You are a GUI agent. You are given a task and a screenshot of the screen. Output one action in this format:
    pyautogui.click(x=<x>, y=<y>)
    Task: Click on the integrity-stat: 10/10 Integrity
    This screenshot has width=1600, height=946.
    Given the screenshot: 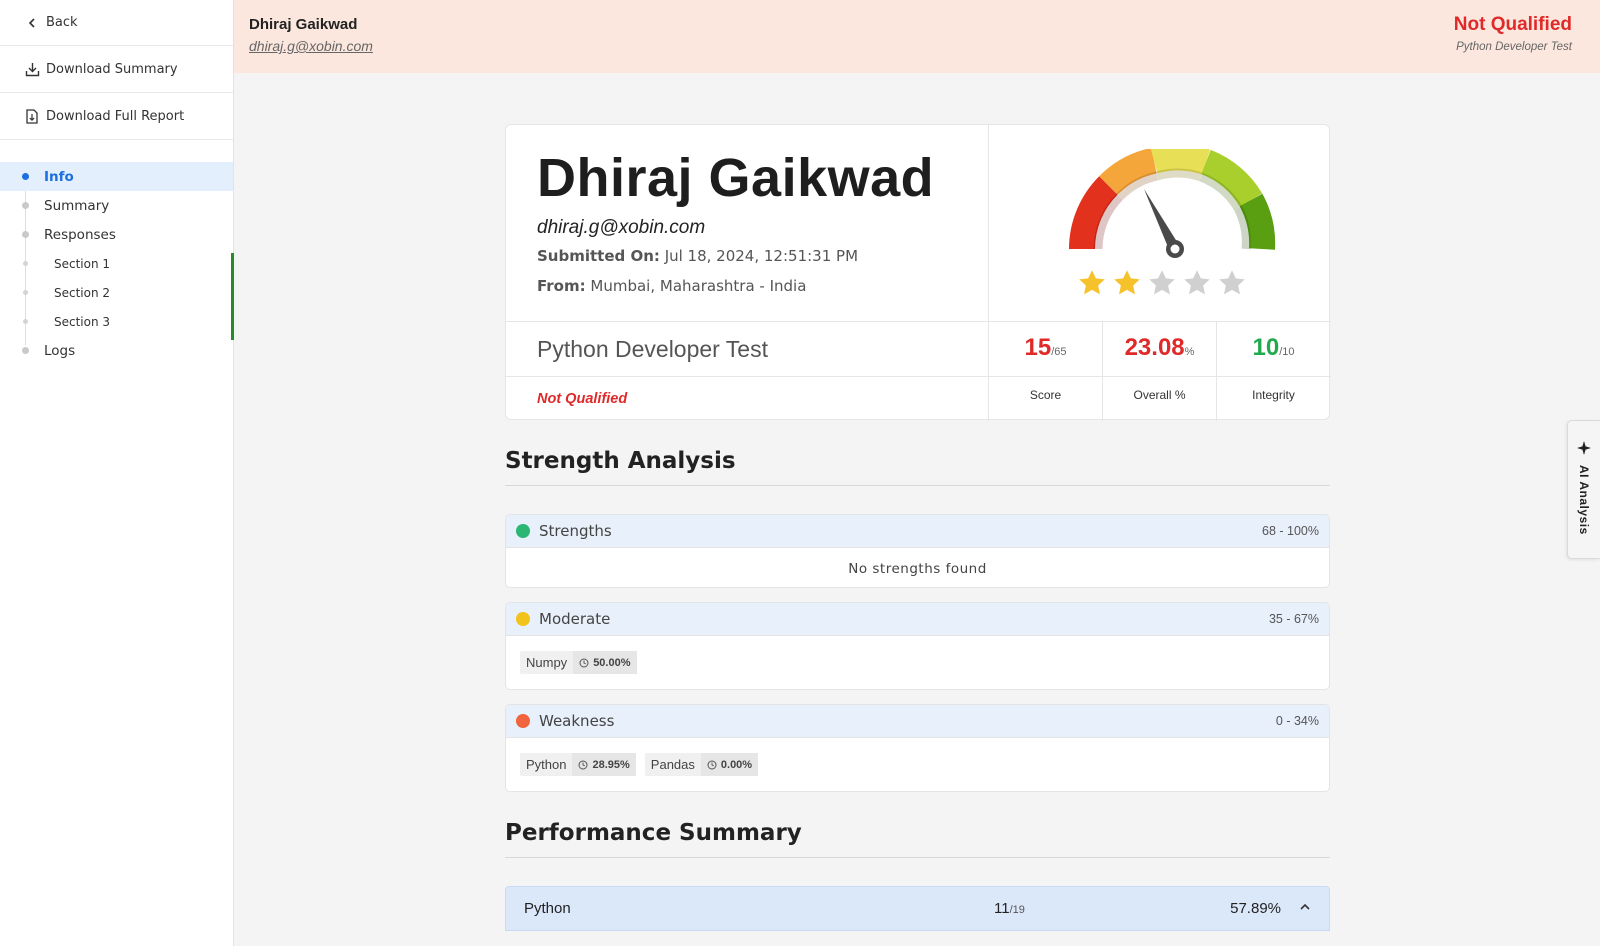 What is the action you would take?
    pyautogui.click(x=1273, y=371)
    